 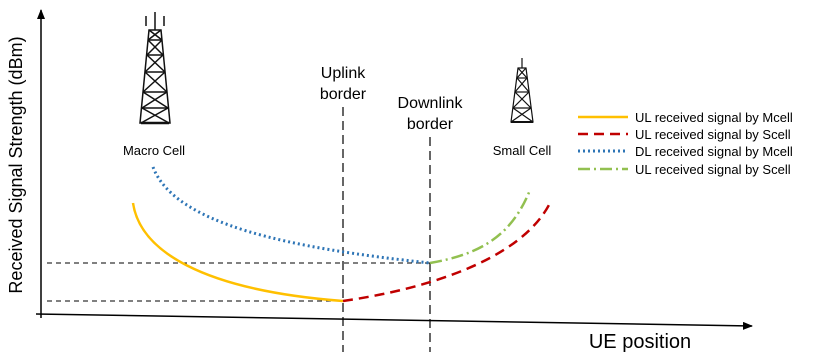 I want to click on ul-scell-curve-red, so click(x=447, y=252).